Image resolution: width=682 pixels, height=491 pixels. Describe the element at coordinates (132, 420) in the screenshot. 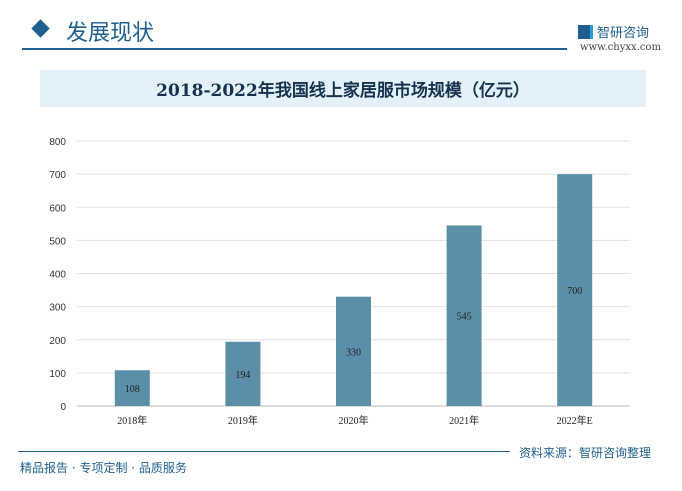

I see `x-tick-label: 2018年` at that location.